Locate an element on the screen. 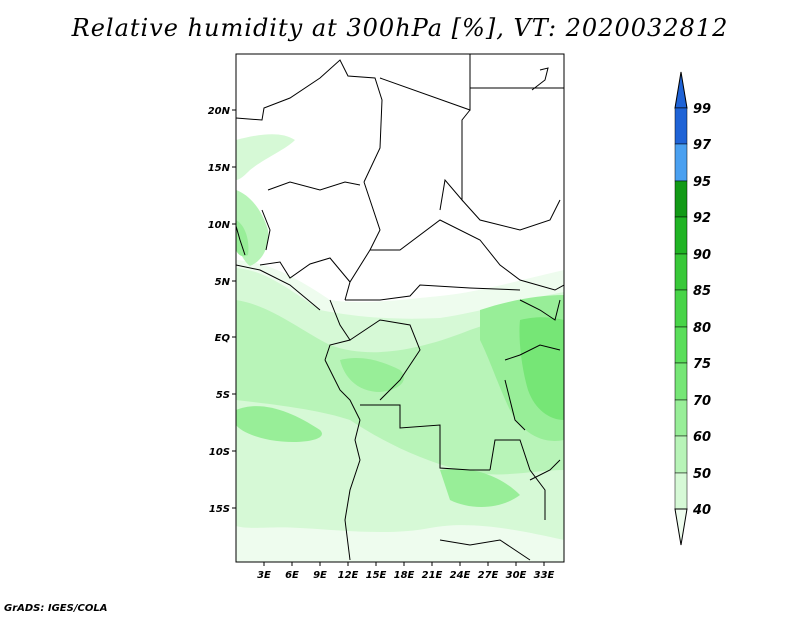 This screenshot has width=800, height=618. lat-tick-label: EQ is located at coordinates (223, 338).